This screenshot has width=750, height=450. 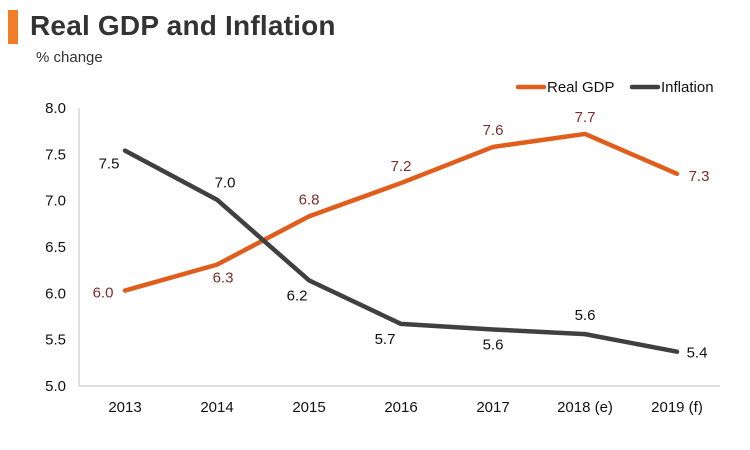 I want to click on x-tick-label: 2014, so click(x=216, y=407).